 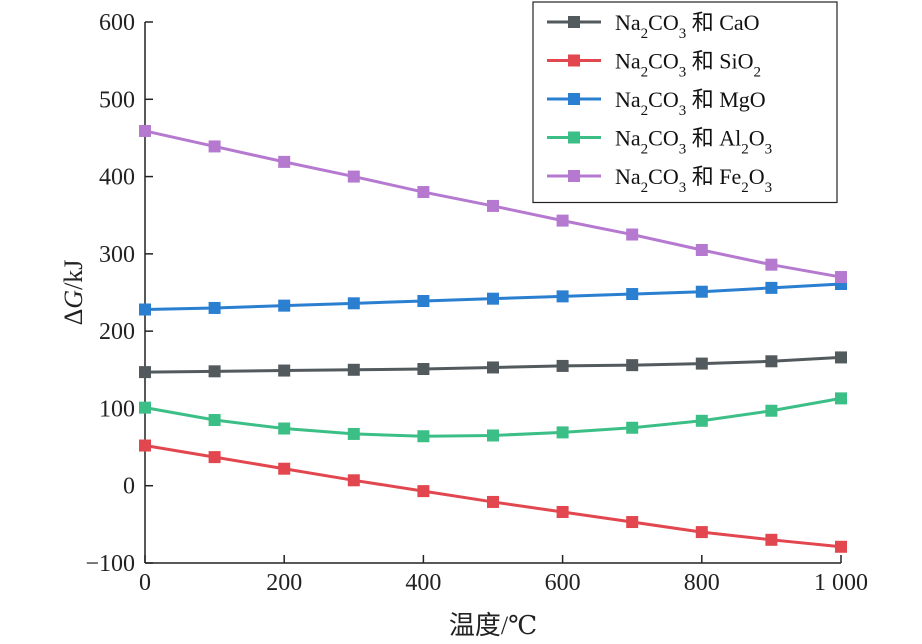 I want to click on legend-item: Na2CO3 和 Al2O3, so click(x=659, y=142).